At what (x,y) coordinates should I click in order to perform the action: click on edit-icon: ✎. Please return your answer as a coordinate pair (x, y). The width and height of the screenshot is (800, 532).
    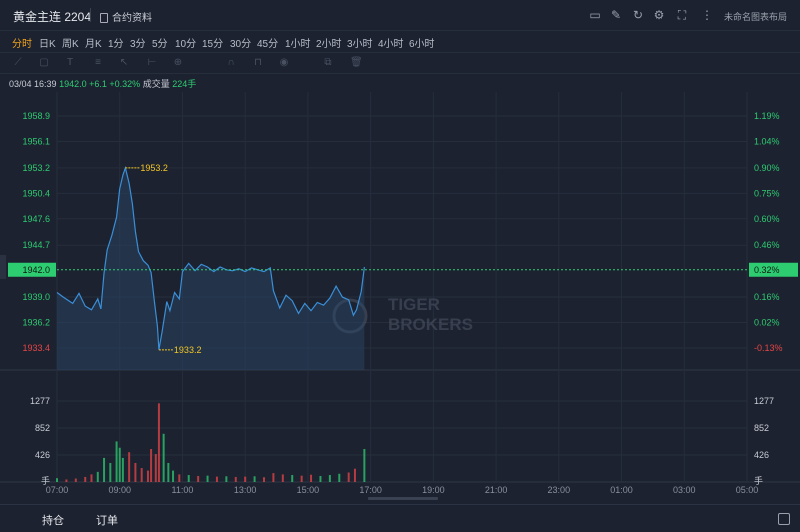
    Looking at the image, I should click on (616, 15).